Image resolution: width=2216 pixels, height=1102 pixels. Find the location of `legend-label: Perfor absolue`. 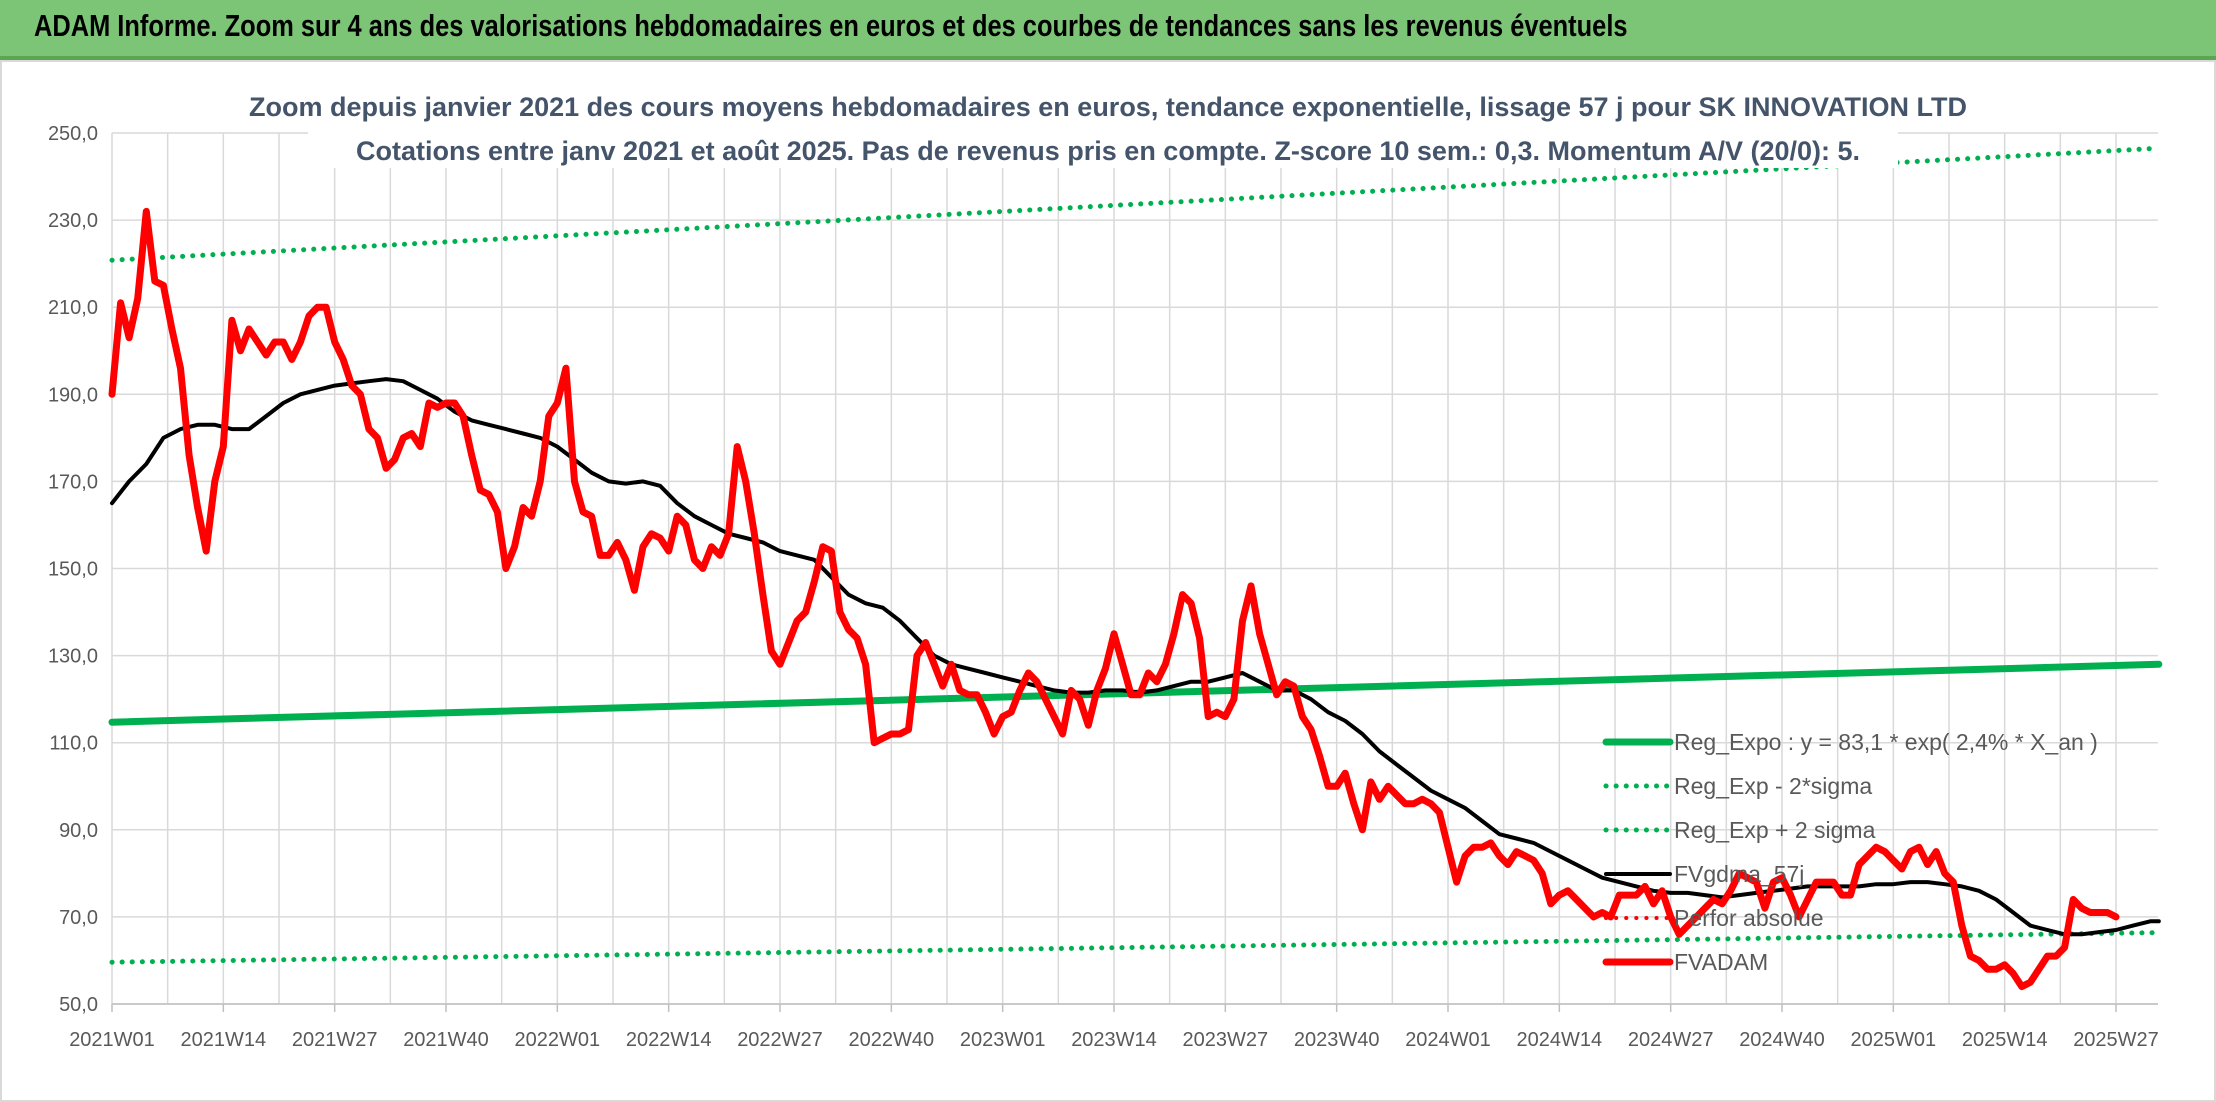

legend-label: Perfor absolue is located at coordinates (1749, 918).